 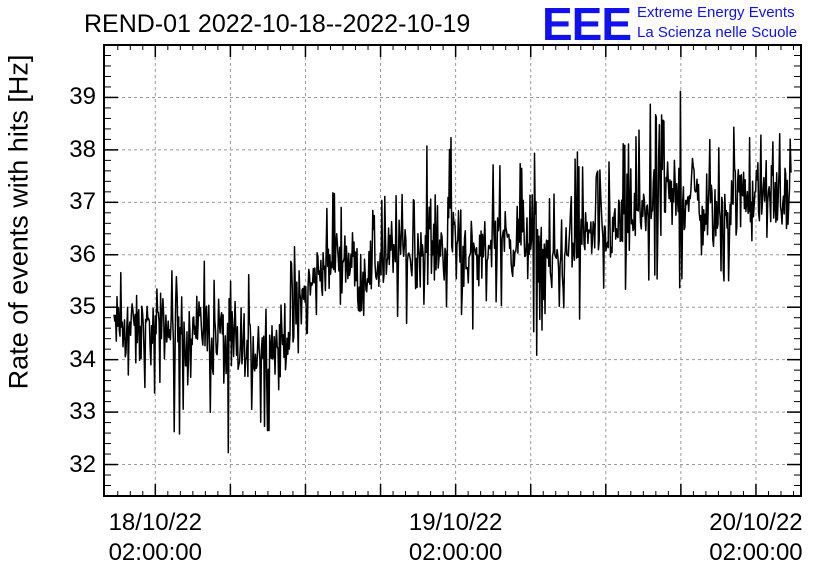 What do you see at coordinates (82, 464) in the screenshot?
I see `y-tick-label: 32` at bounding box center [82, 464].